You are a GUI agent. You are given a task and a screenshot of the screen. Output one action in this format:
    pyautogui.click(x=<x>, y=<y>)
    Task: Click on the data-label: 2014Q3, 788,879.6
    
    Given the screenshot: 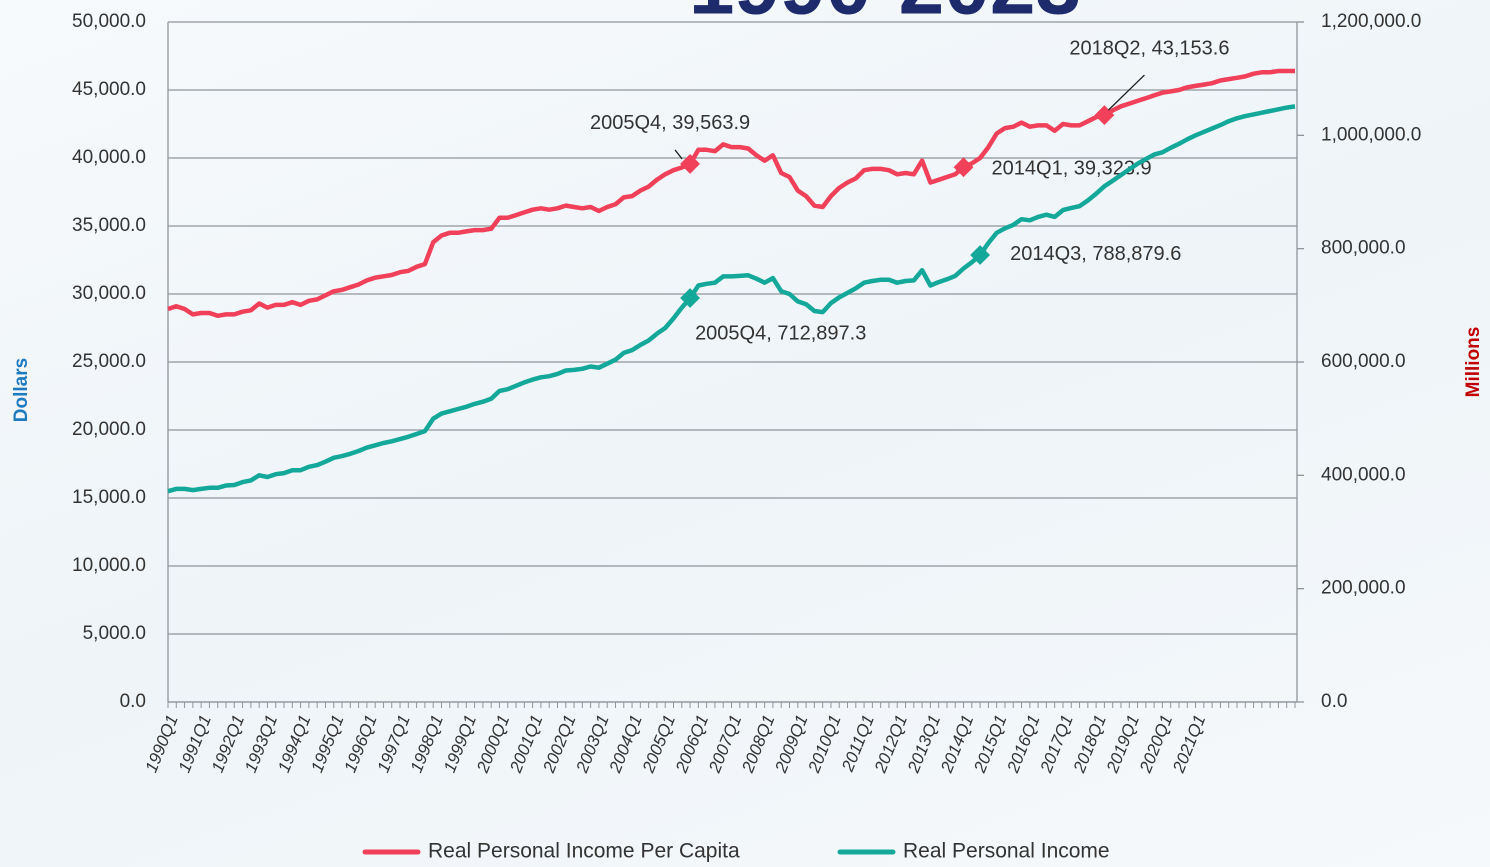 What is the action you would take?
    pyautogui.click(x=1095, y=254)
    